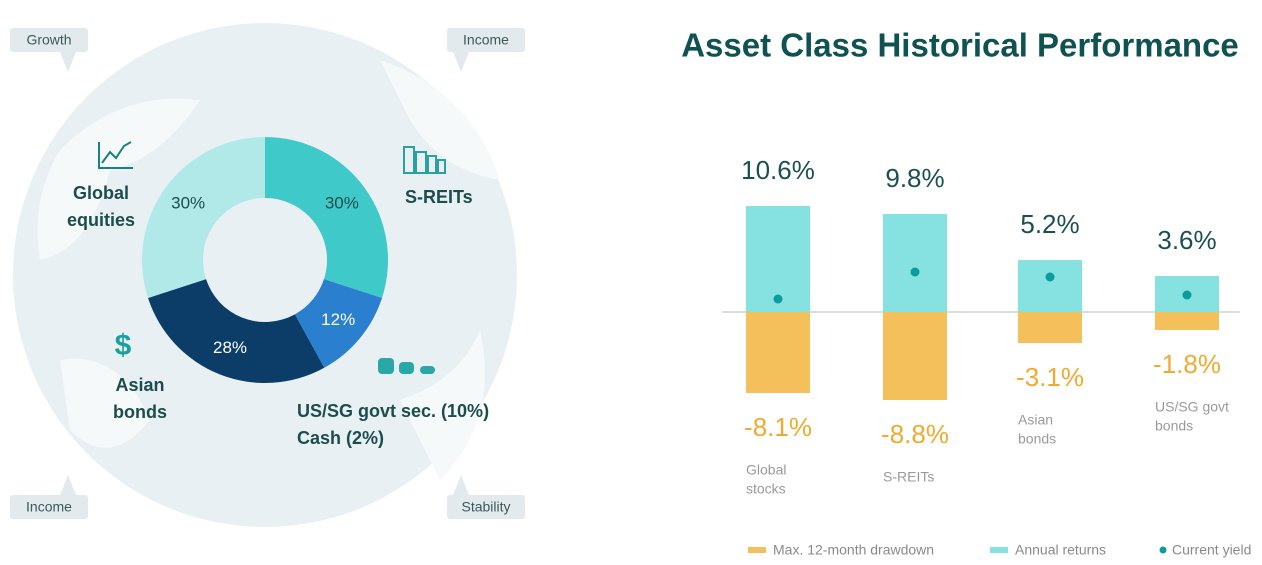  Describe the element at coordinates (766, 489) in the screenshot. I see `category-label: stocks` at that location.